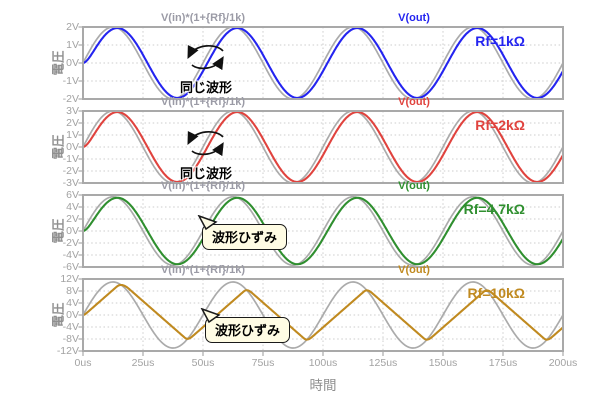 Image resolution: width=600 pixels, height=400 pixels. I want to click on x-tick-label: 150us, so click(443, 363).